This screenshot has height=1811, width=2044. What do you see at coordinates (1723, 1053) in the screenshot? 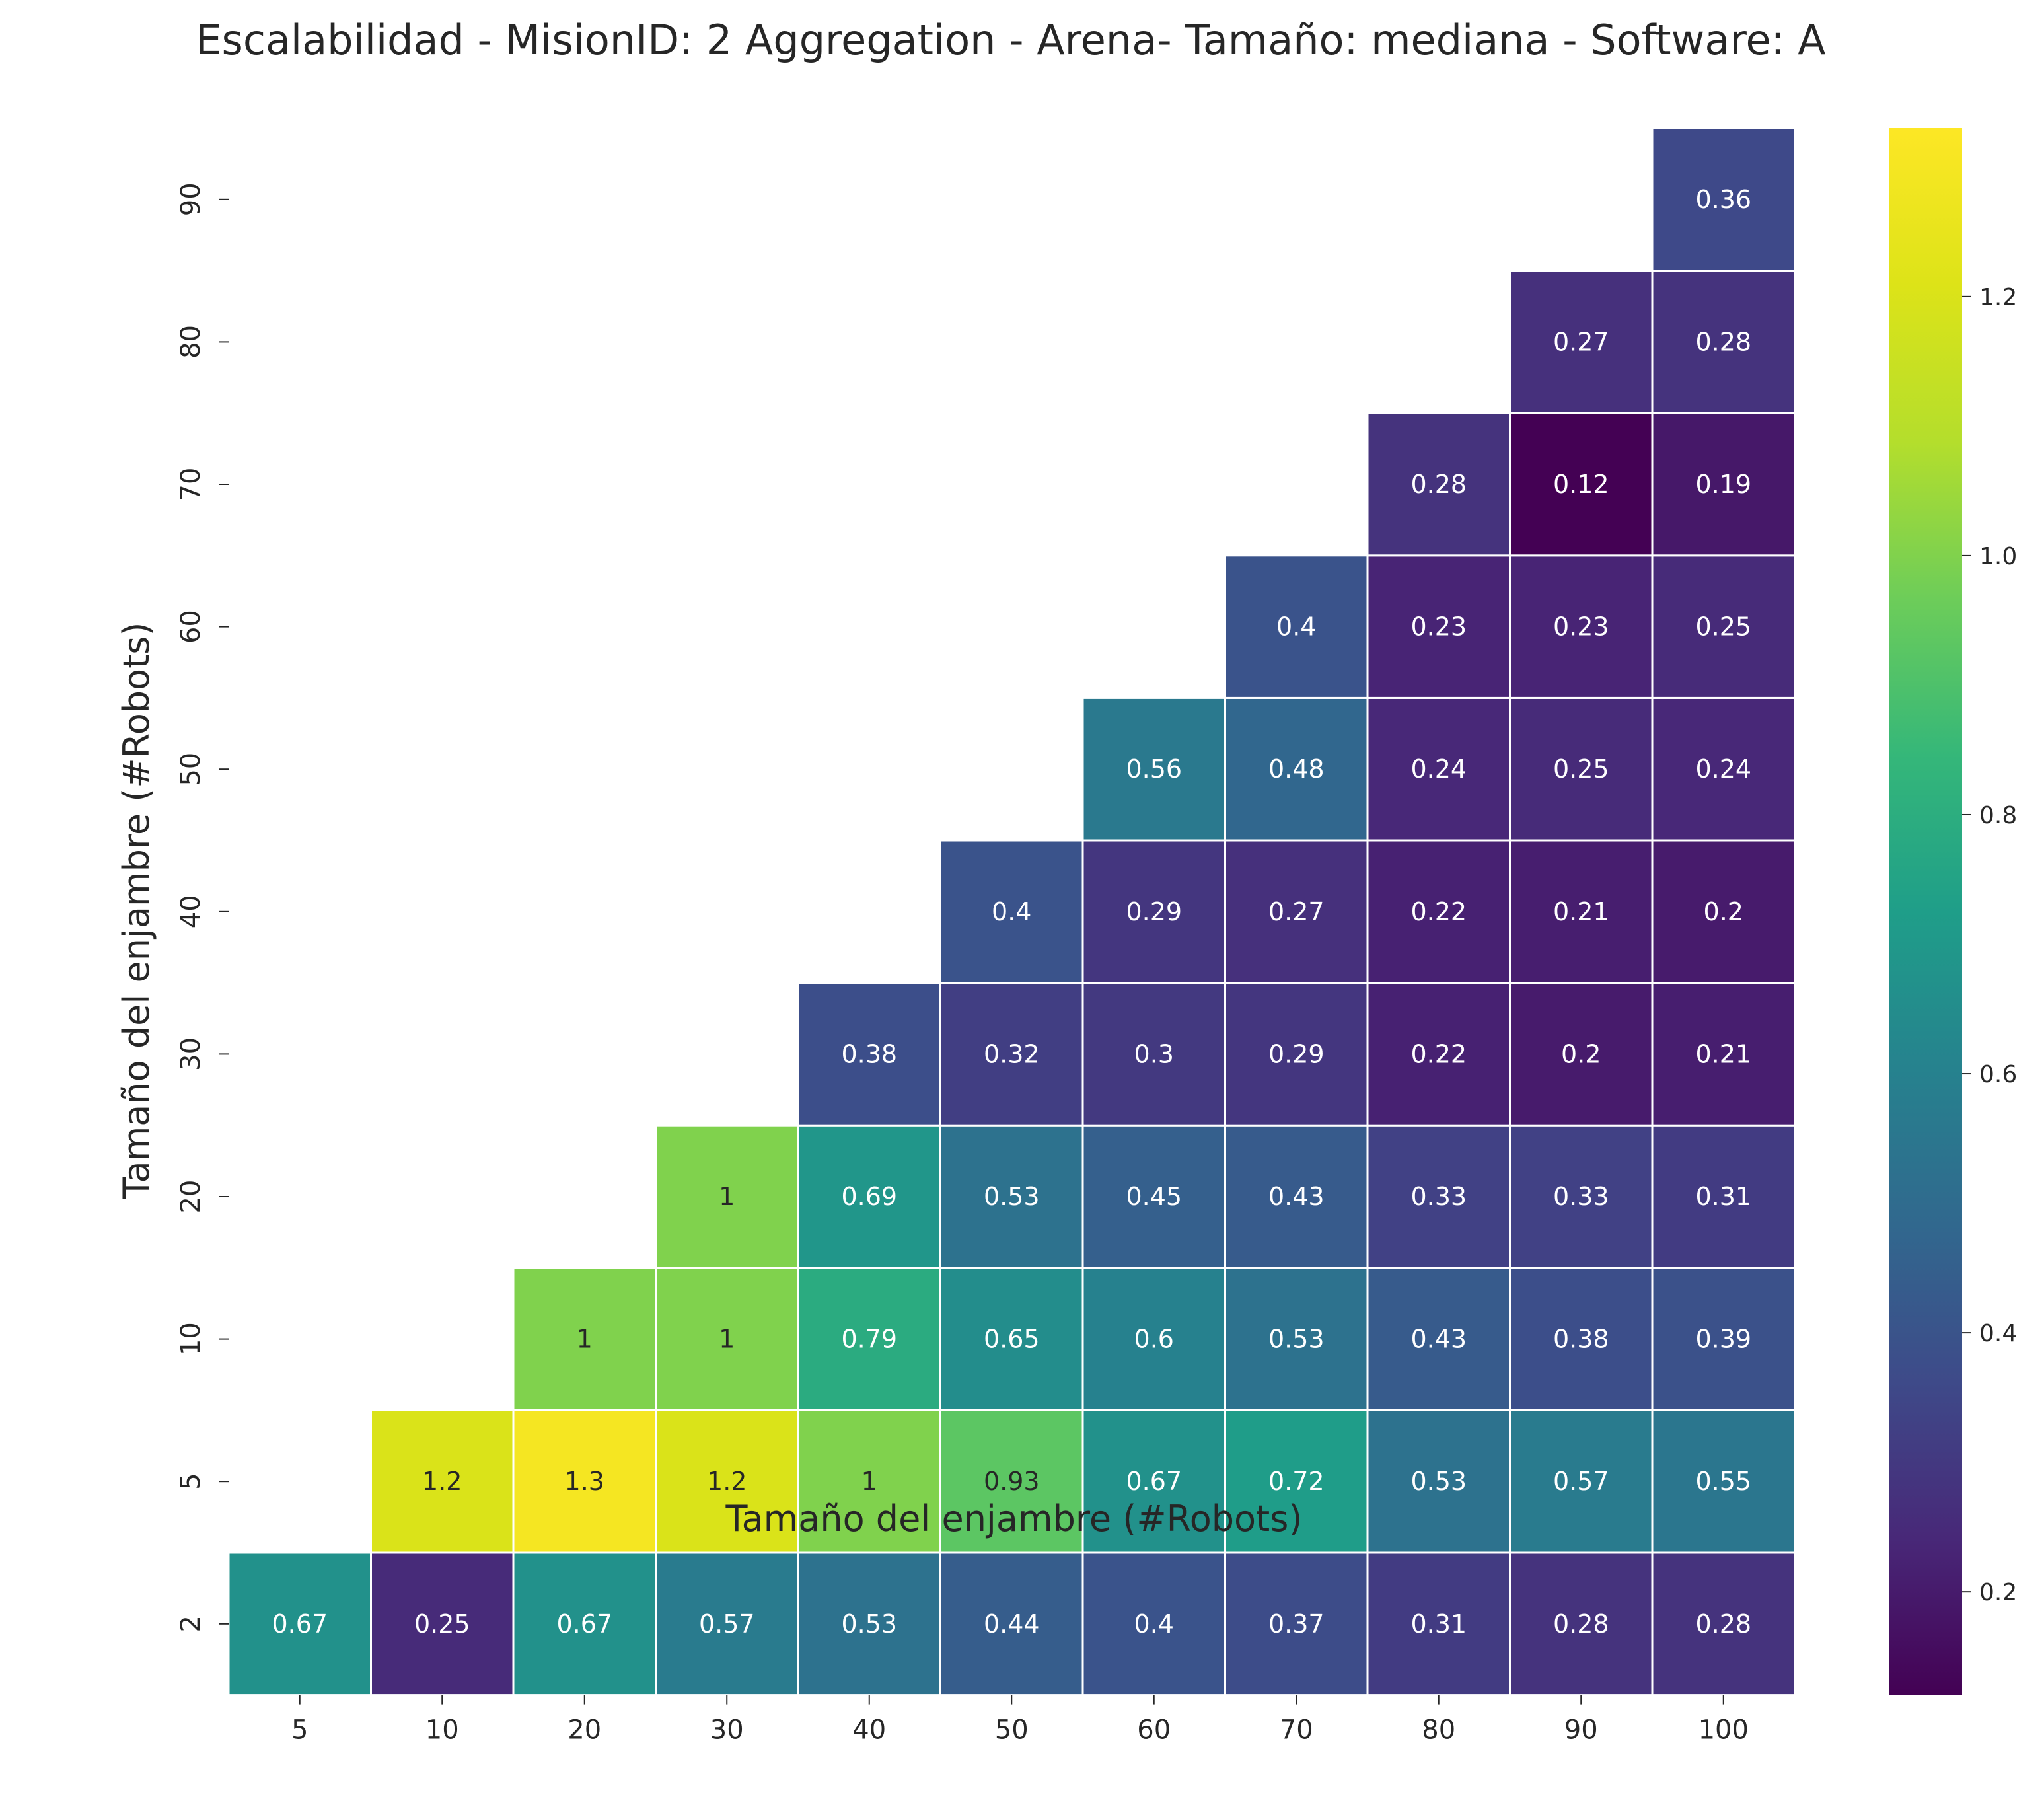
I see `cell-value-label: 0.21` at bounding box center [1723, 1053].